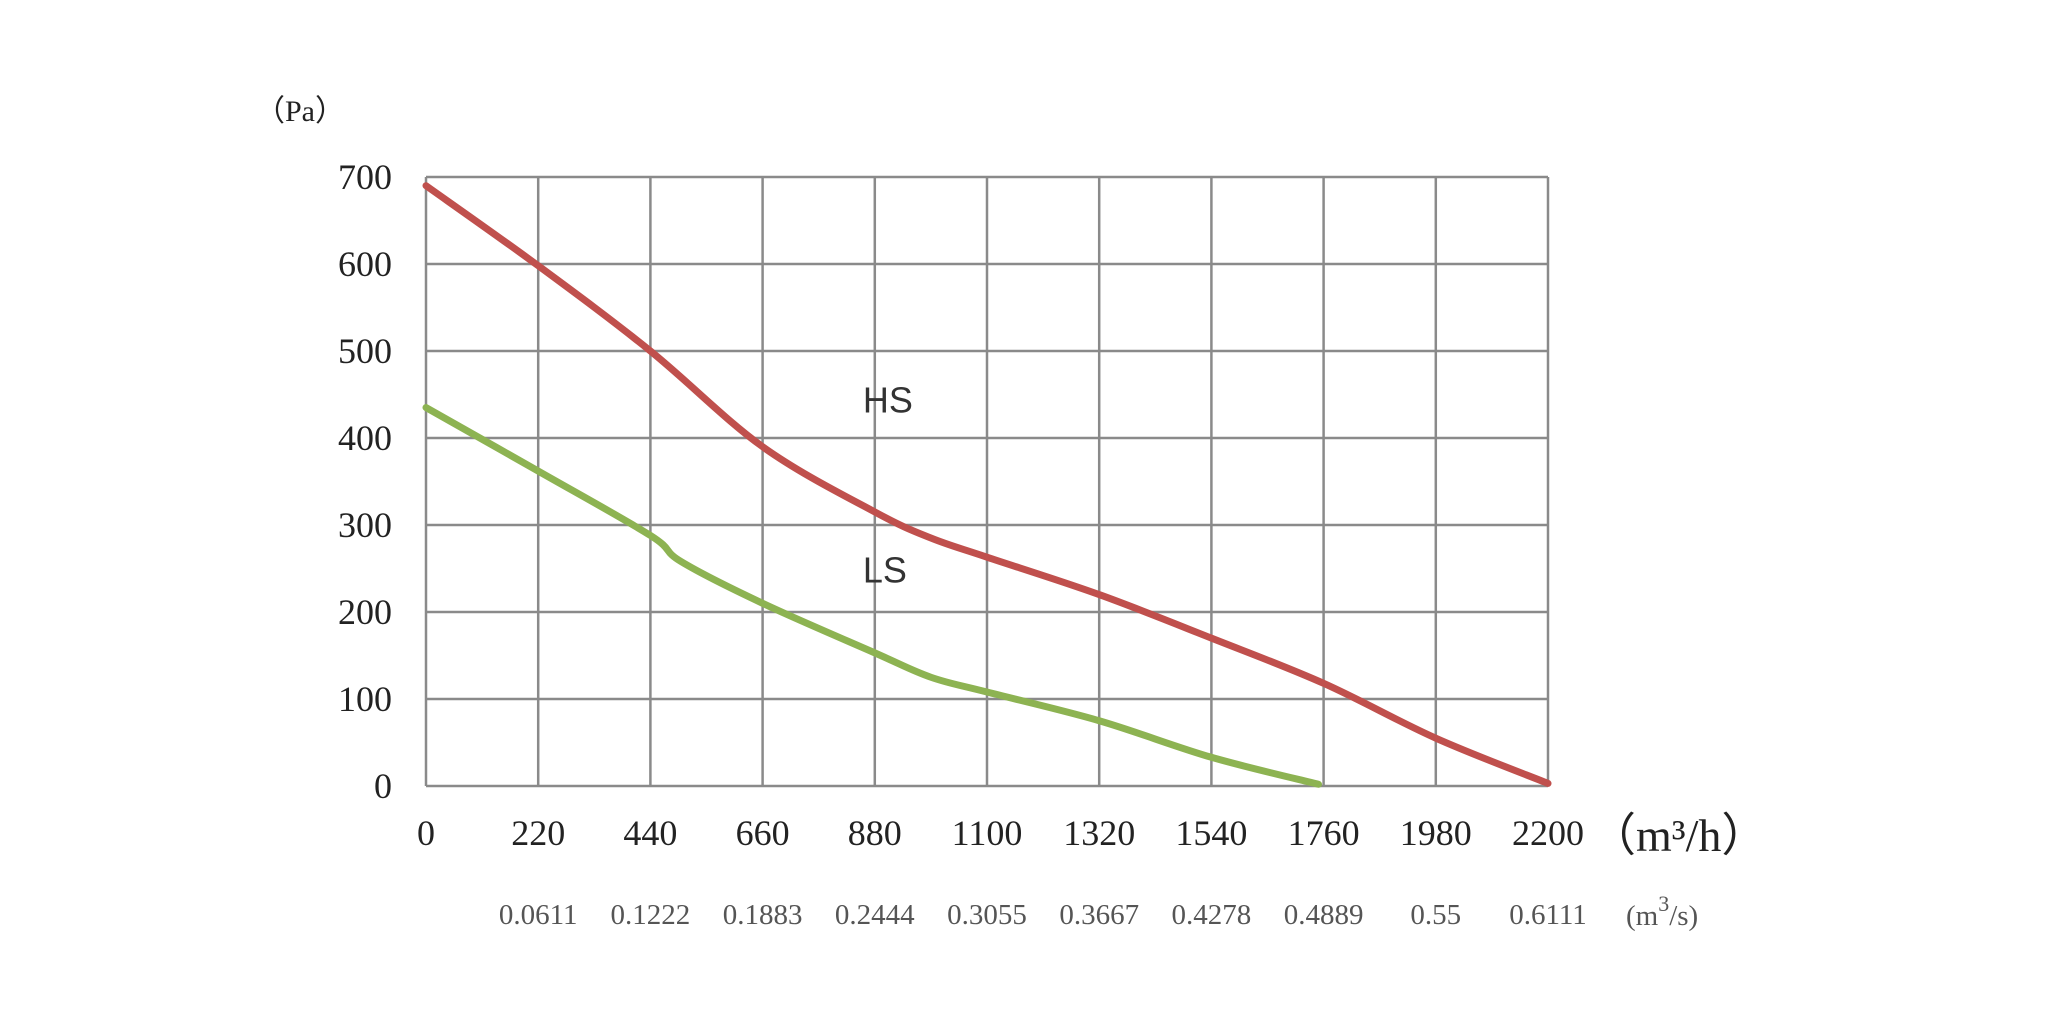 The image size is (2048, 1024). I want to click on secondary-x-tick-label: 0.6111, so click(1548, 915).